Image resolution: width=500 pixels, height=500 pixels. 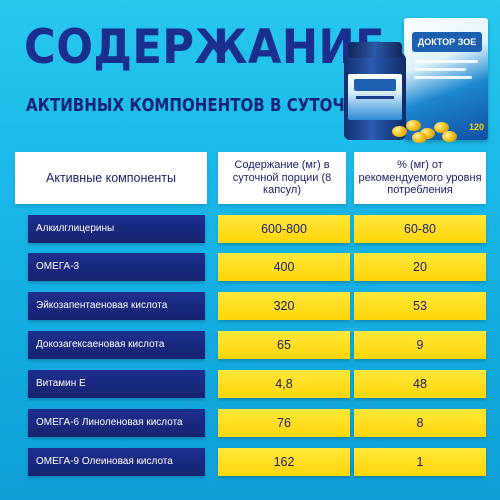 I want to click on component-percent-cell: 8, so click(x=420, y=423).